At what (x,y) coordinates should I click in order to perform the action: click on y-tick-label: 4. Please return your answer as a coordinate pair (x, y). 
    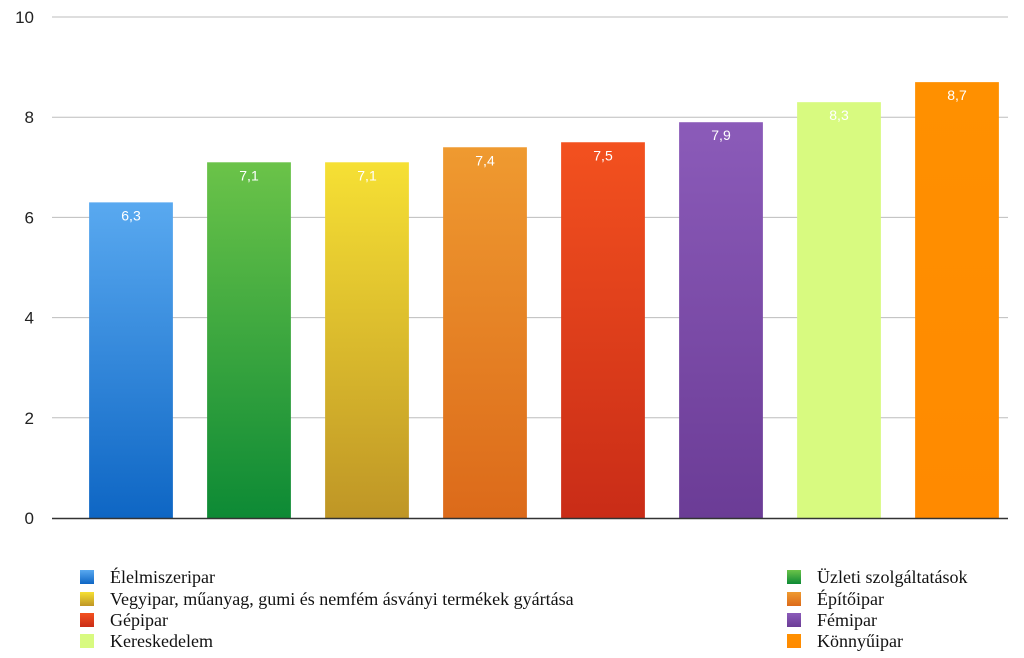
    Looking at the image, I should click on (29, 318).